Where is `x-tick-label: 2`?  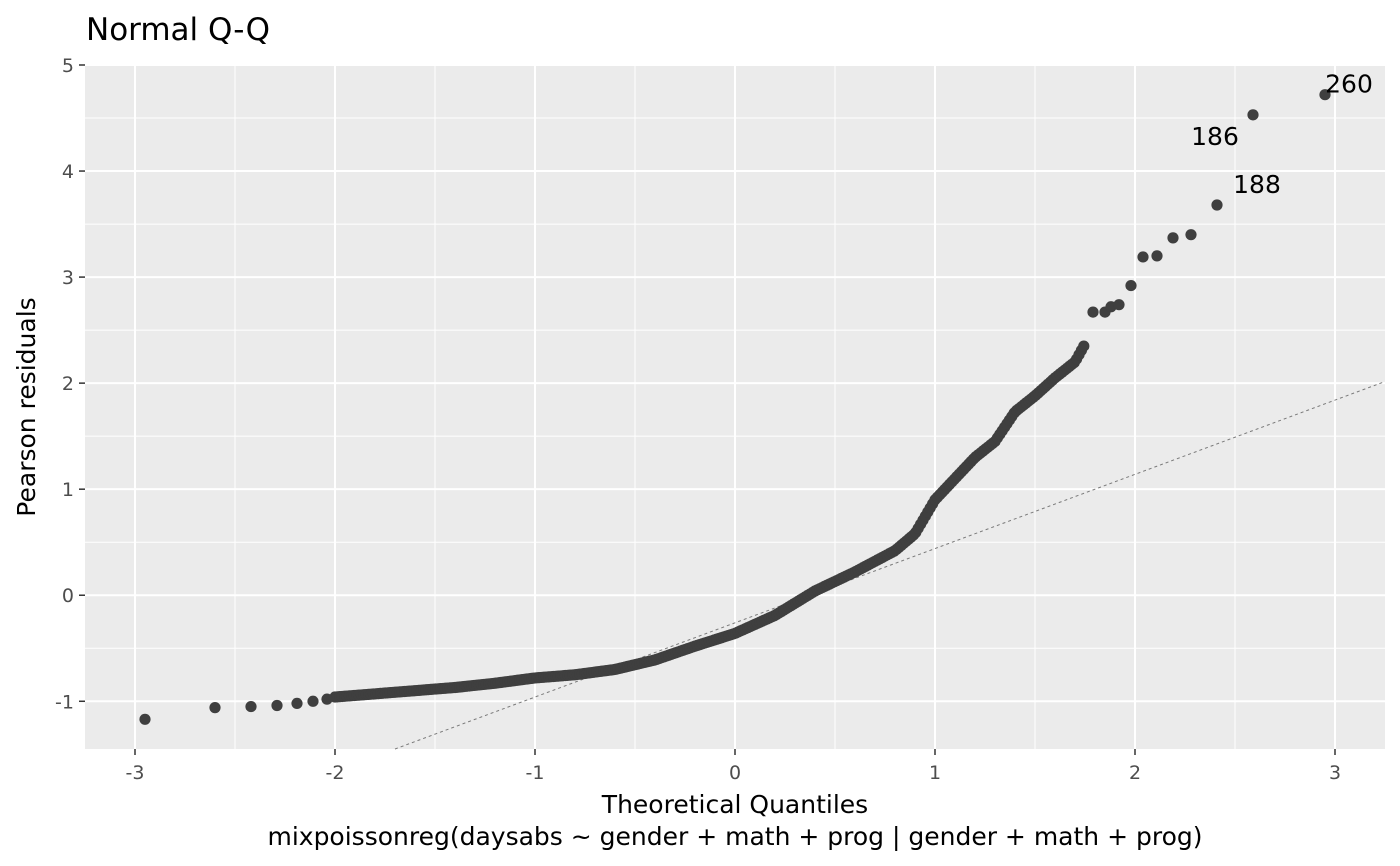
x-tick-label: 2 is located at coordinates (1135, 773).